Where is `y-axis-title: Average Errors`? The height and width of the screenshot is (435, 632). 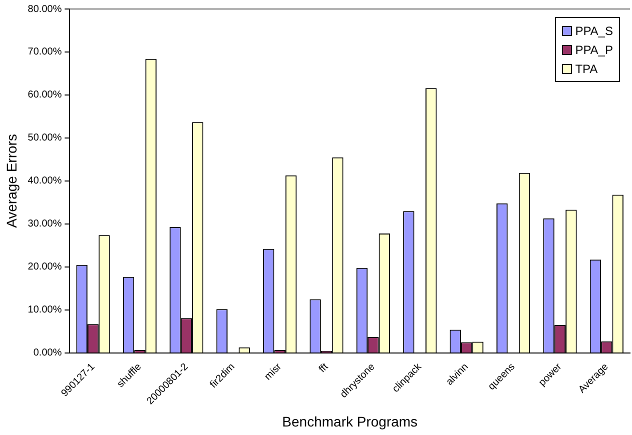 y-axis-title: Average Errors is located at coordinates (11, 181).